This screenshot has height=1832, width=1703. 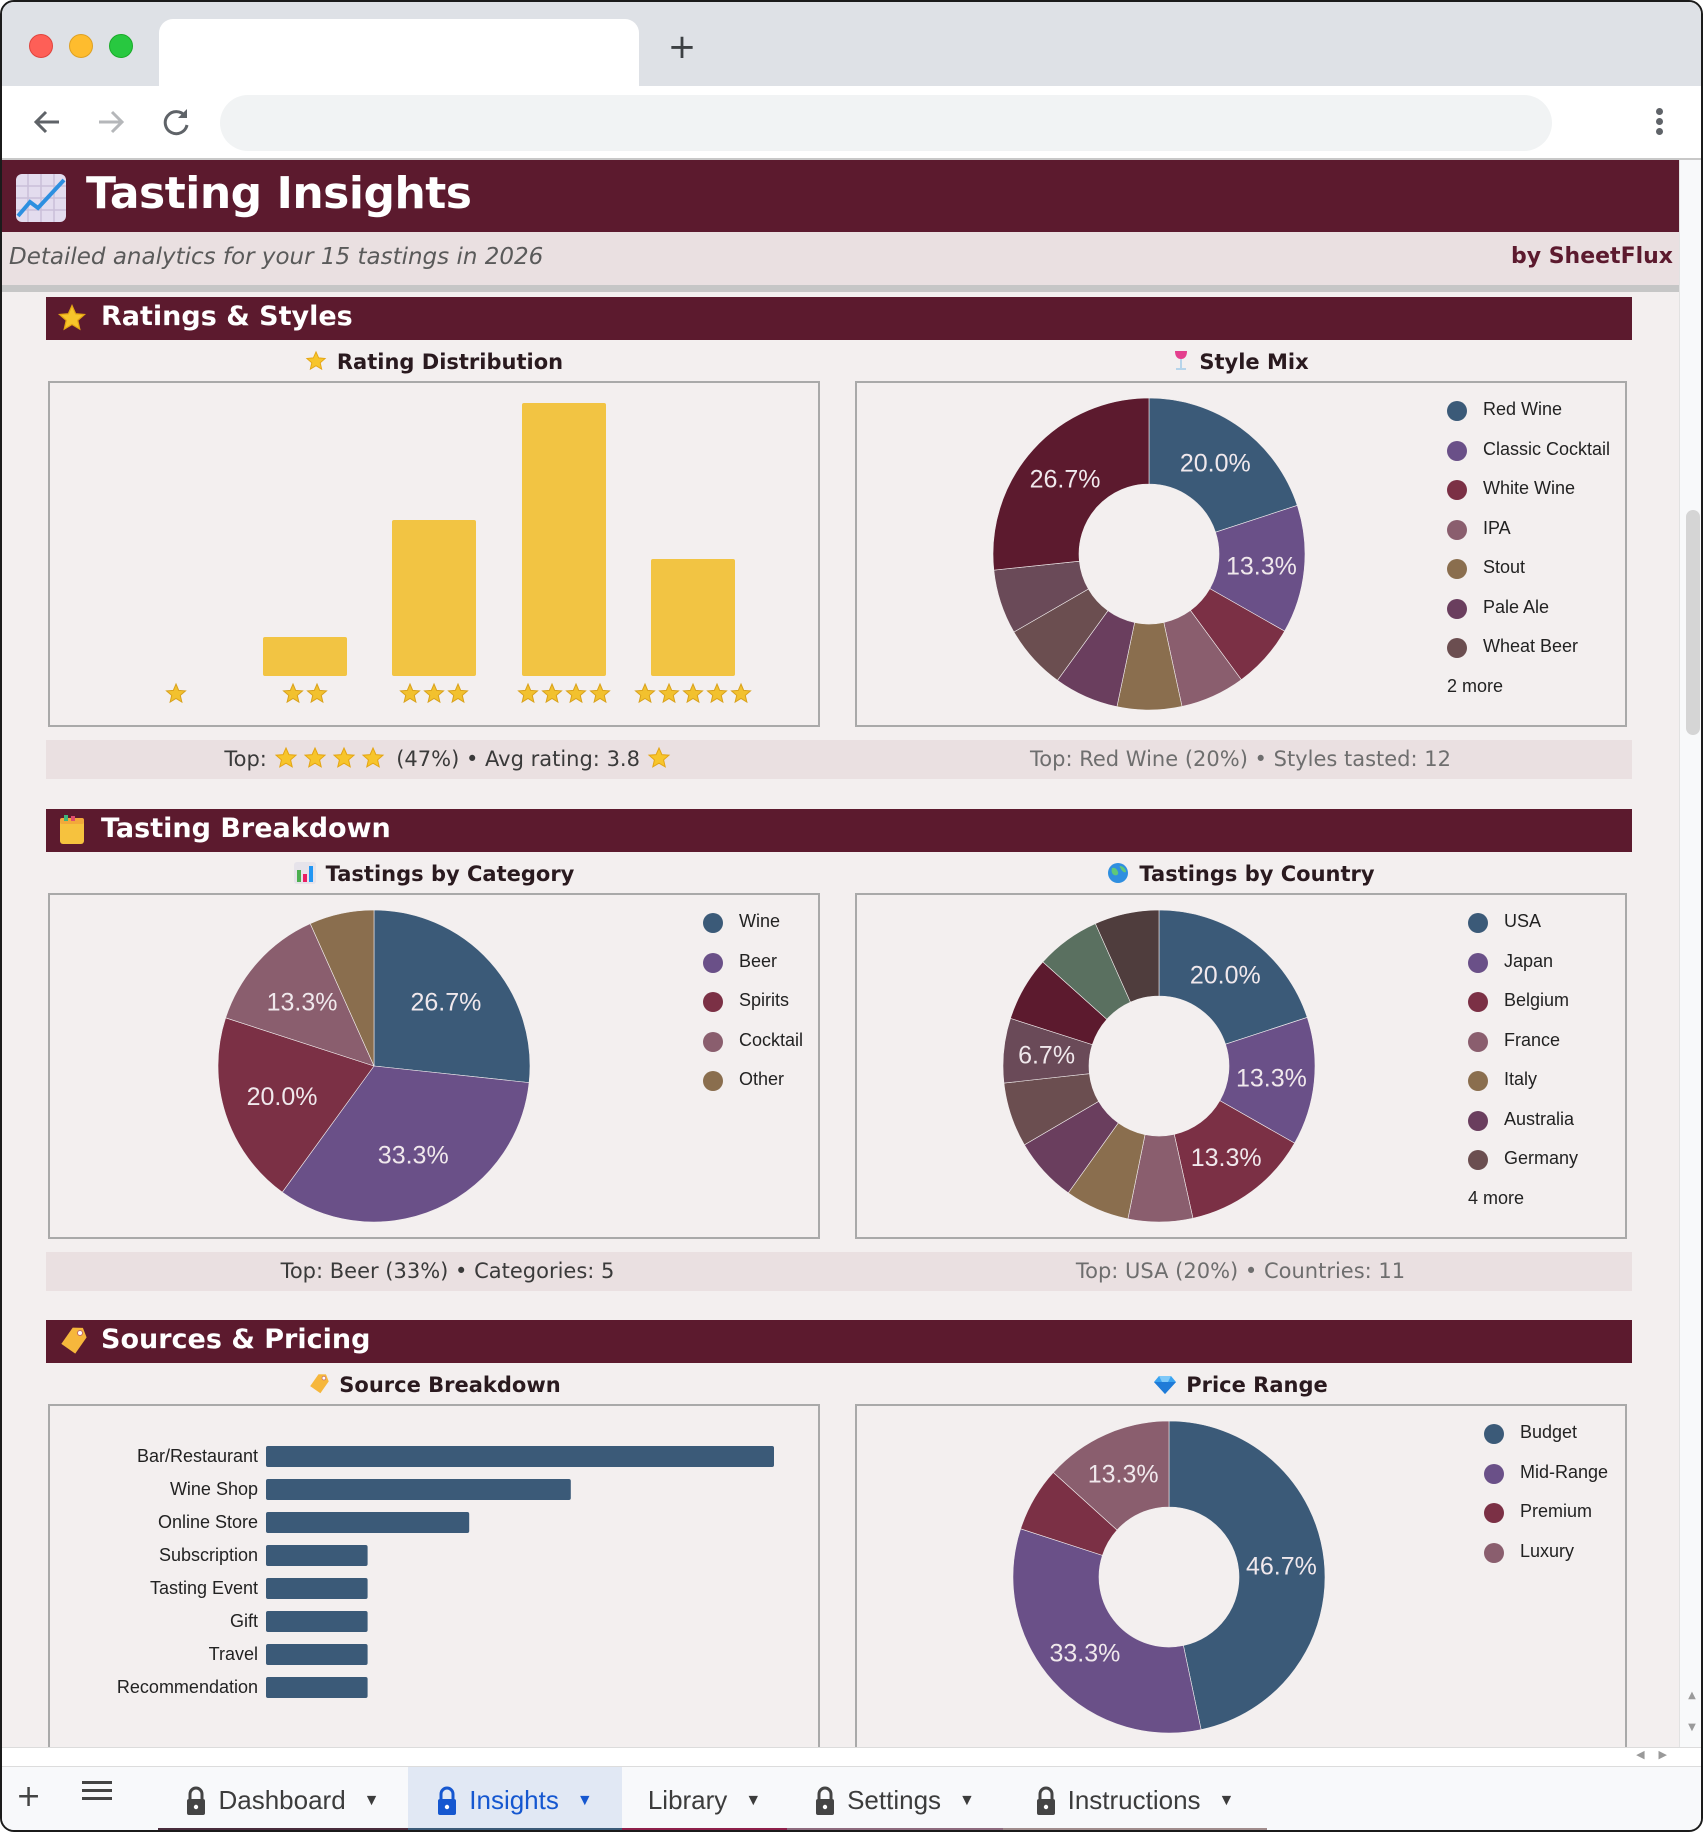 What do you see at coordinates (682, 47) in the screenshot?
I see `new-tab-button: +` at bounding box center [682, 47].